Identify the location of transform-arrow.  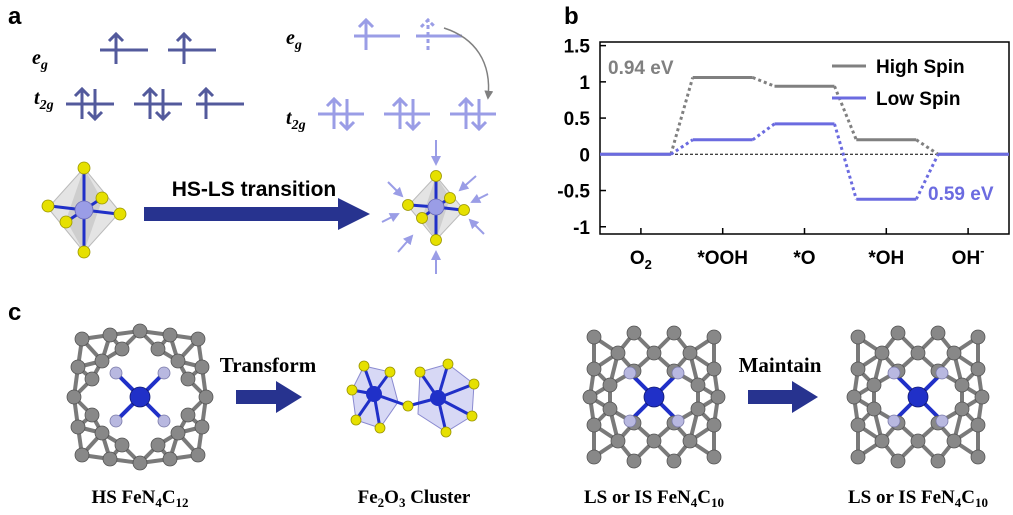
(269, 397).